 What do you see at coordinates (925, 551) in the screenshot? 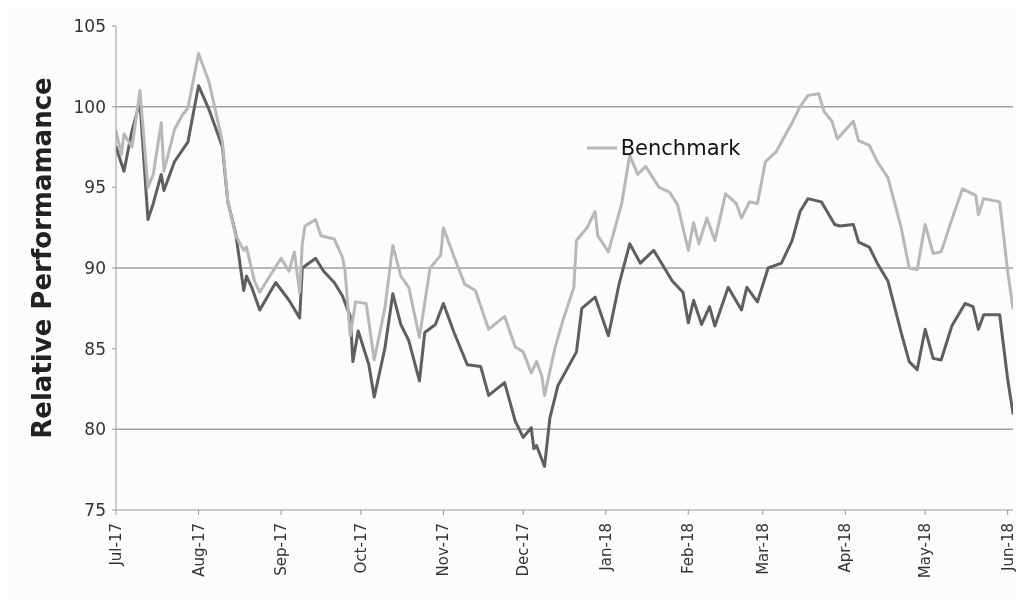
I see `x-tick-label: May-18` at bounding box center [925, 551].